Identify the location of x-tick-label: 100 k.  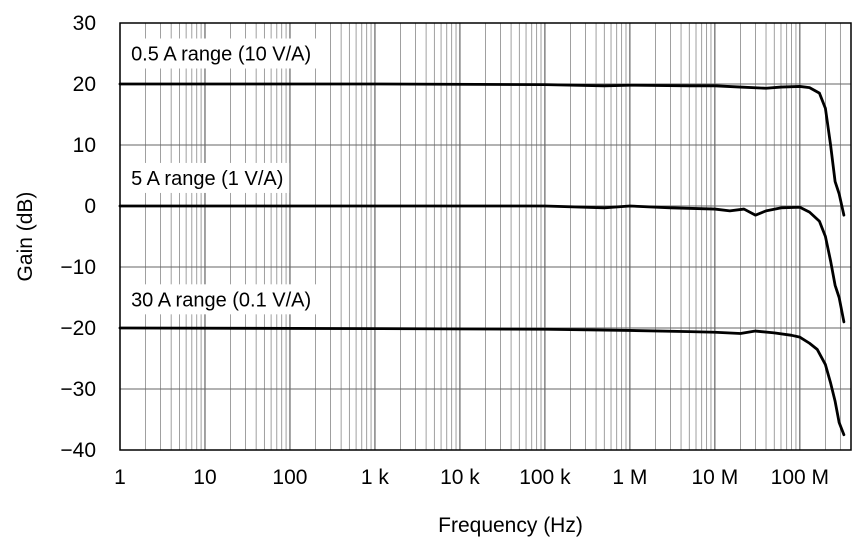
(545, 477).